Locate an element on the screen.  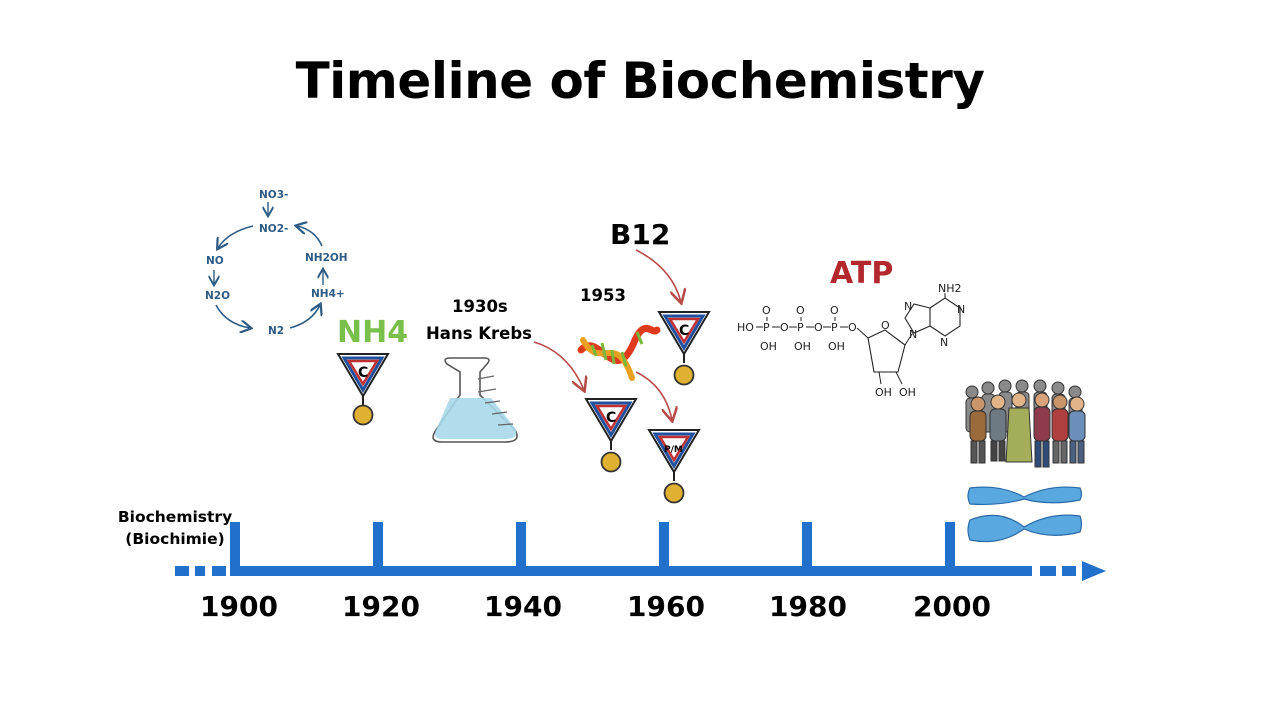
dna-helix is located at coordinates (619, 352).